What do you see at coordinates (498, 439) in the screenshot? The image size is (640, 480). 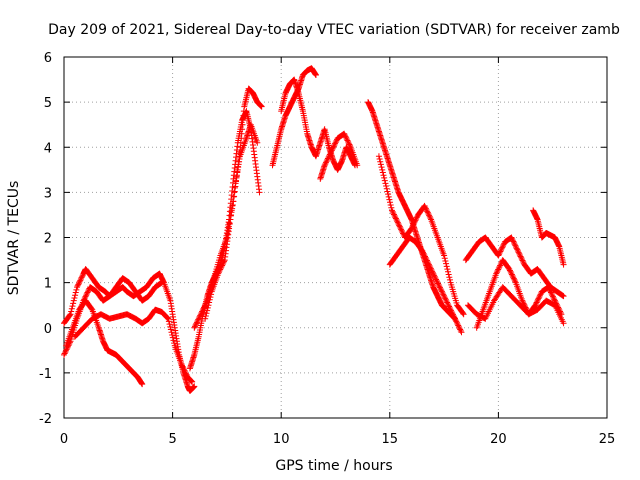 I see `x-tick-label: 20` at bounding box center [498, 439].